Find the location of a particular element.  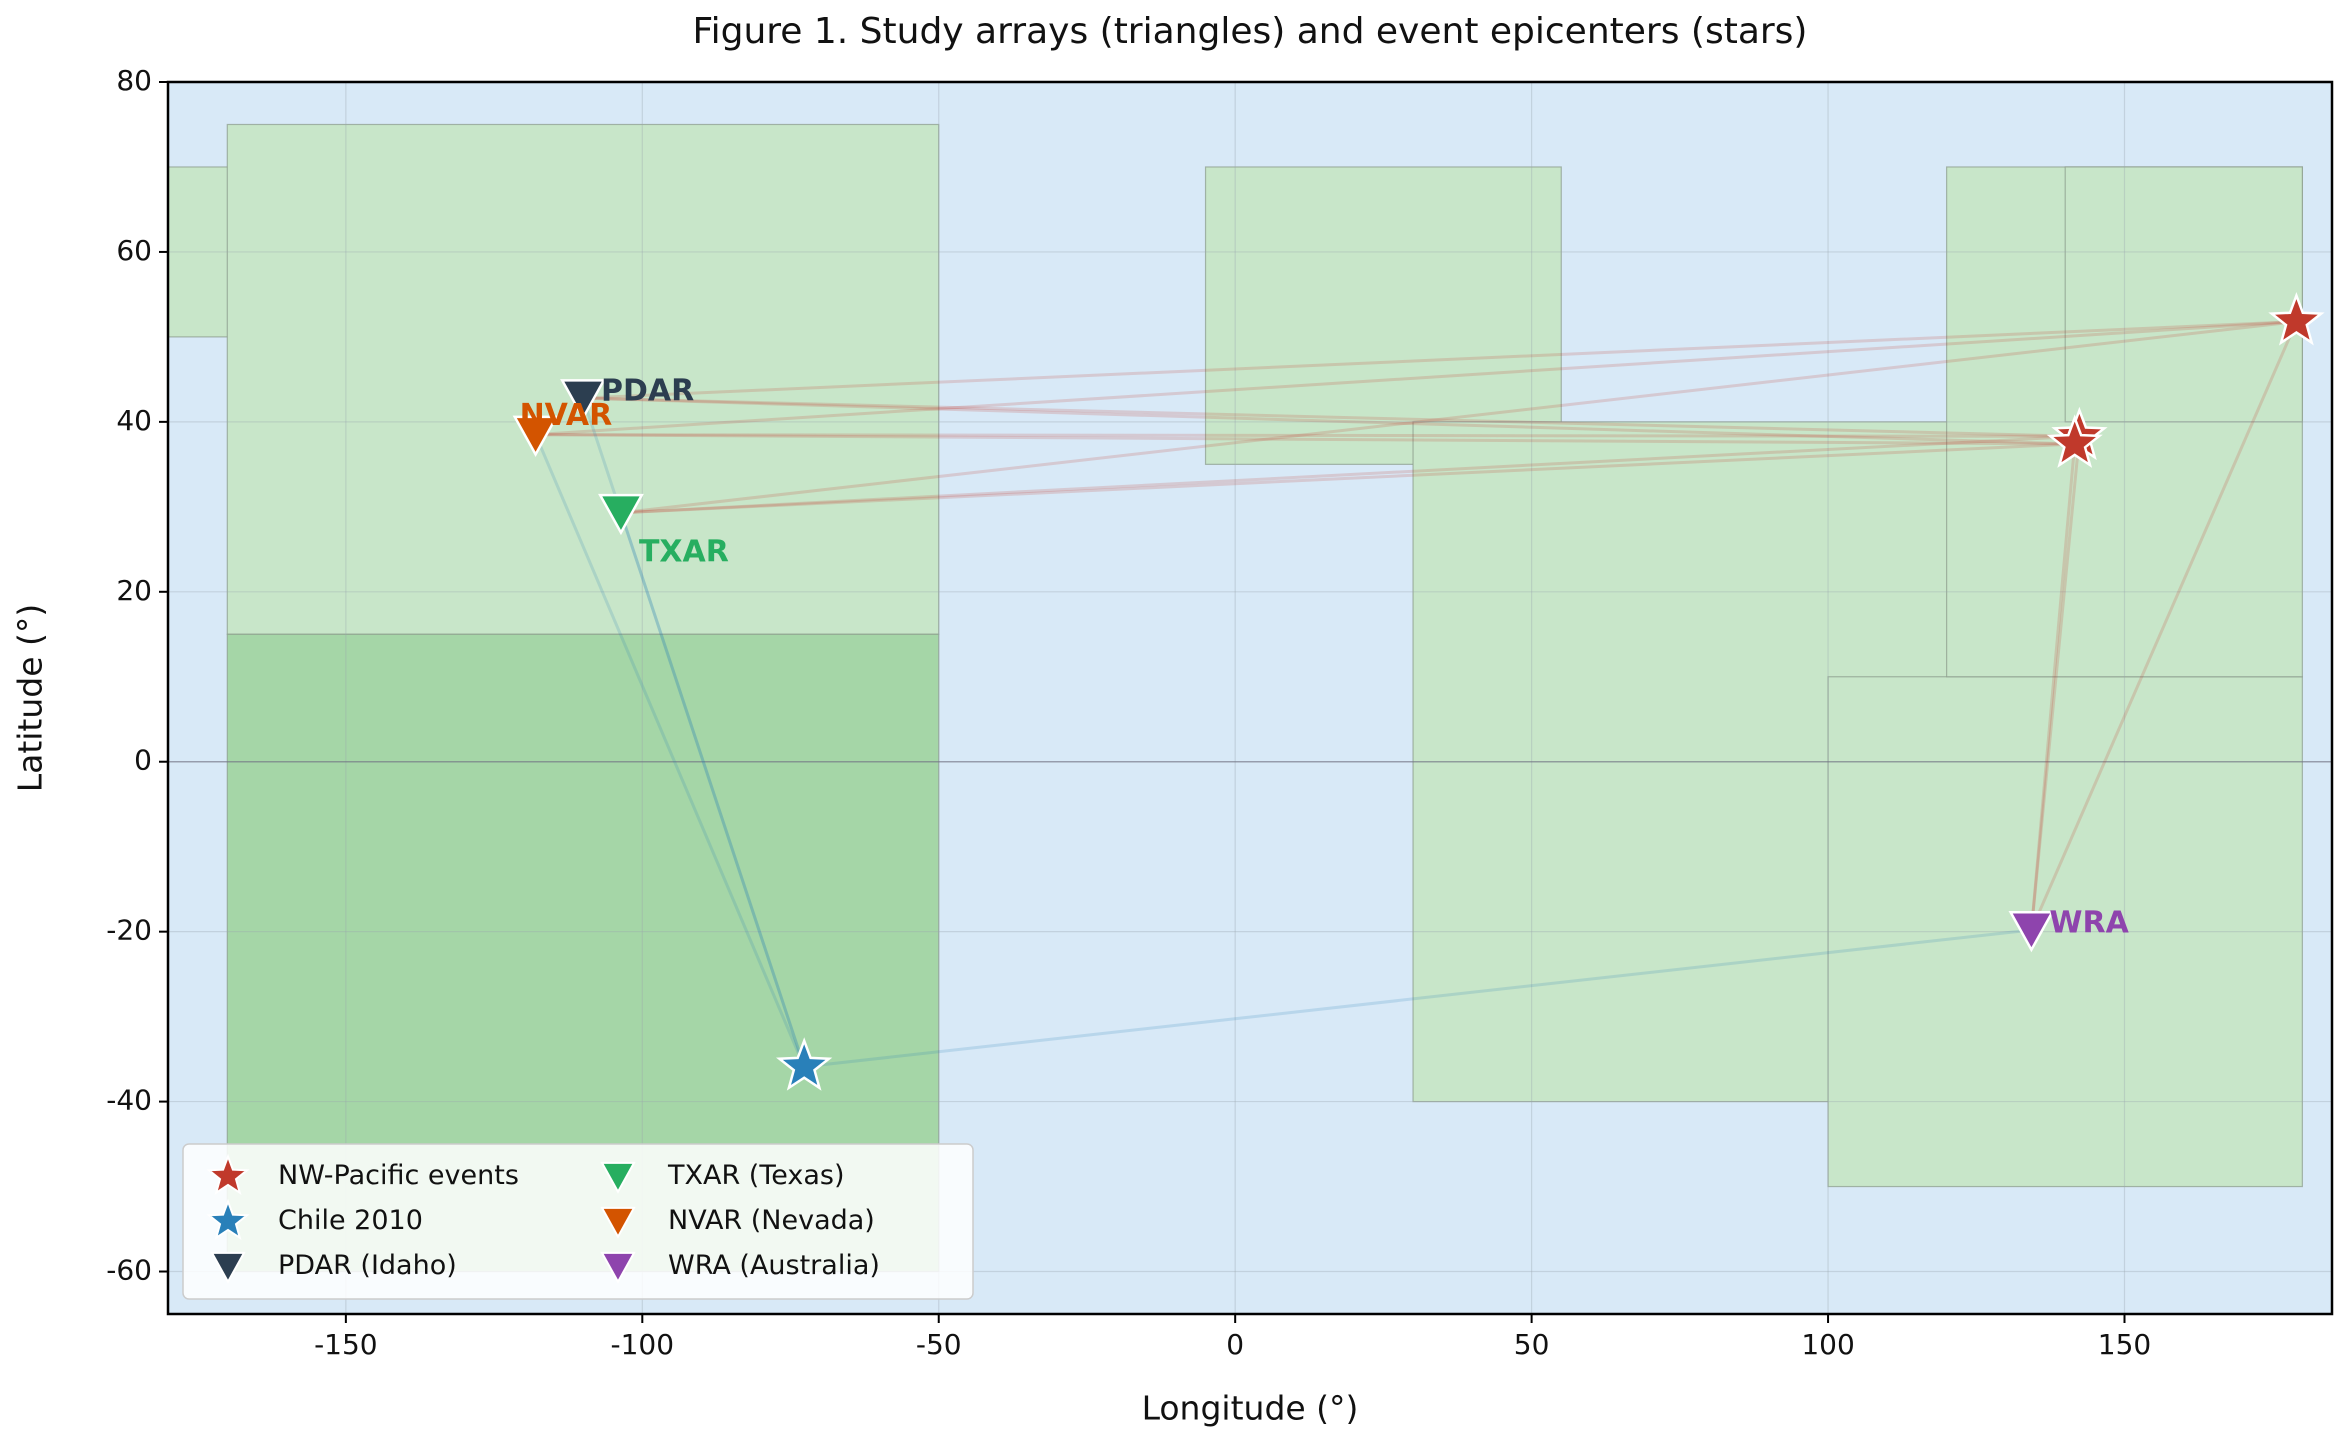

legend-label: NW-Pacific events is located at coordinates (398, 1175).